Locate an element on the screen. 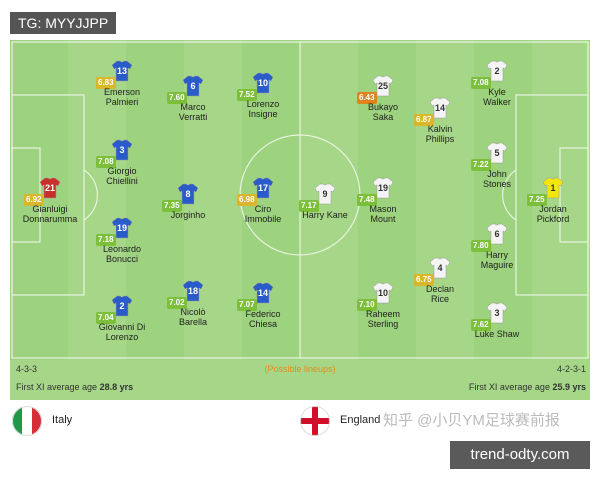 The height and width of the screenshot is (480, 600). player-name: Lorenzo Insigne is located at coordinates (263, 109).